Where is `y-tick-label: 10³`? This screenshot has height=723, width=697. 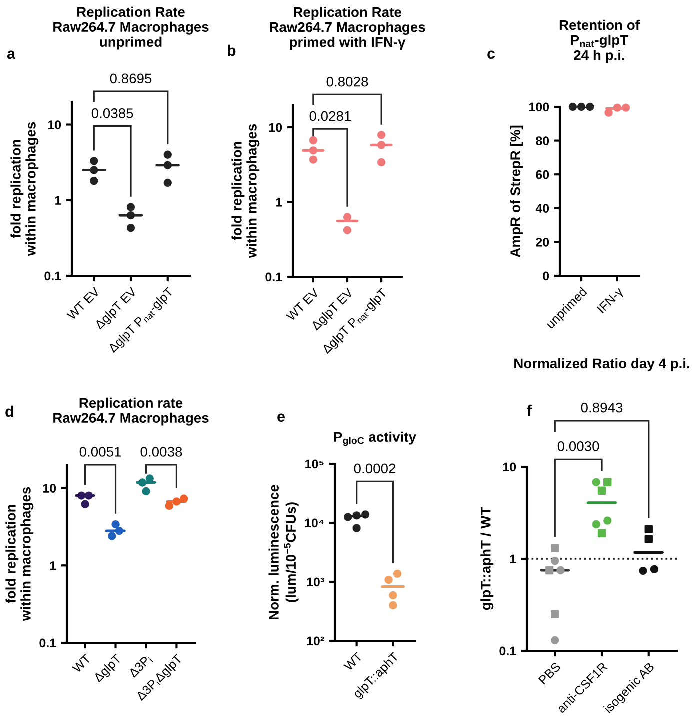 y-tick-label: 10³ is located at coordinates (315, 582).